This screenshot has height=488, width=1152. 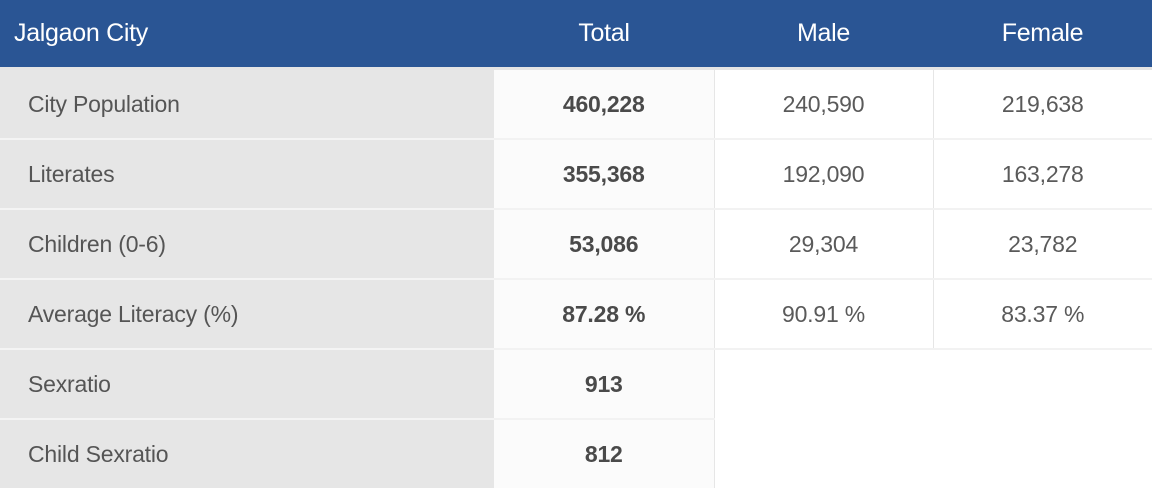 I want to click on male-cell: 90.91 %, so click(x=823, y=314).